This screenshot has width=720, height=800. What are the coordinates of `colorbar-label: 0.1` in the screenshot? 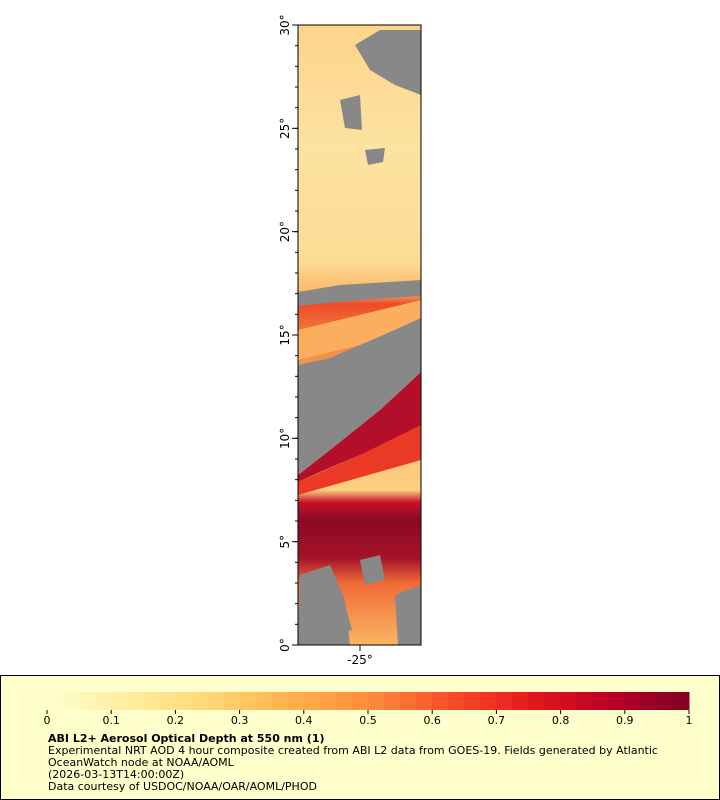 It's located at (111, 720).